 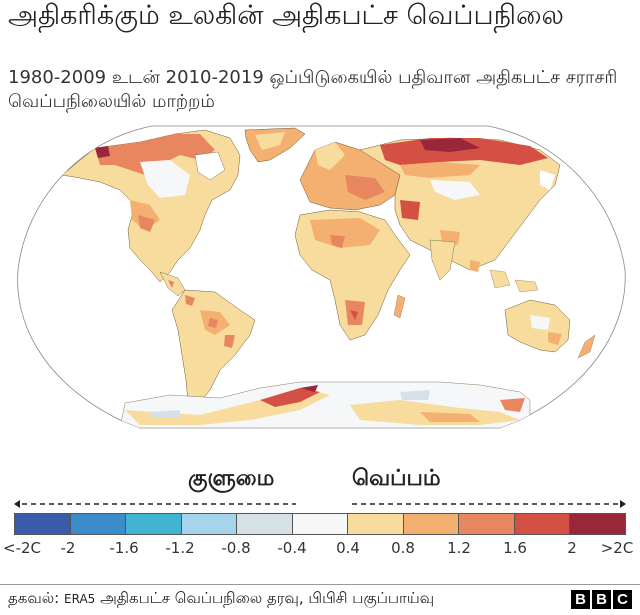 What do you see at coordinates (286, 15) in the screenshot?
I see `chart-title: அதிகரிக்கும் உலகின் அதிகபட்ச வெப்பநிலை` at bounding box center [286, 15].